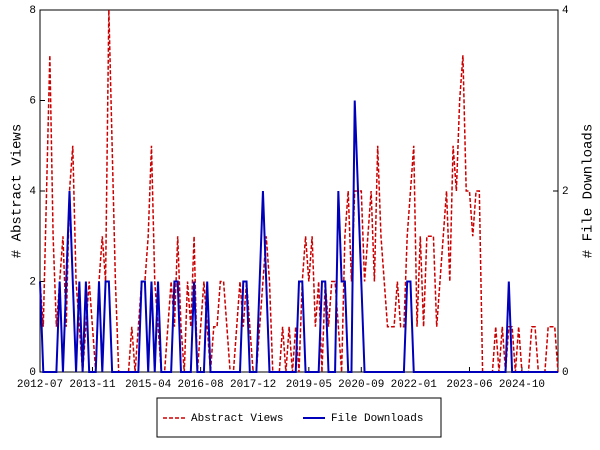  What do you see at coordinates (469, 385) in the screenshot?
I see `x-tick-label: 2023-06` at bounding box center [469, 385].